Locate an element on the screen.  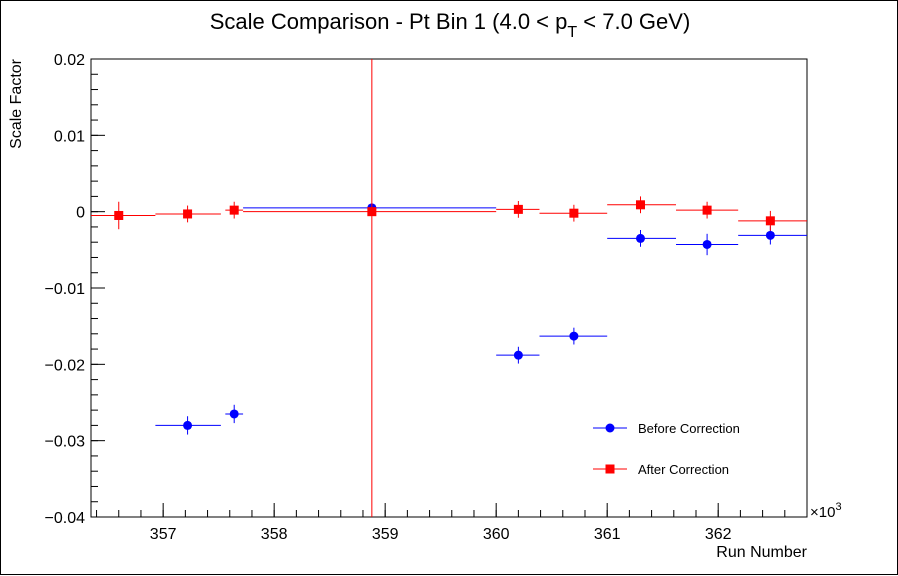
y-tick-label: 0.02 is located at coordinates (69, 60).